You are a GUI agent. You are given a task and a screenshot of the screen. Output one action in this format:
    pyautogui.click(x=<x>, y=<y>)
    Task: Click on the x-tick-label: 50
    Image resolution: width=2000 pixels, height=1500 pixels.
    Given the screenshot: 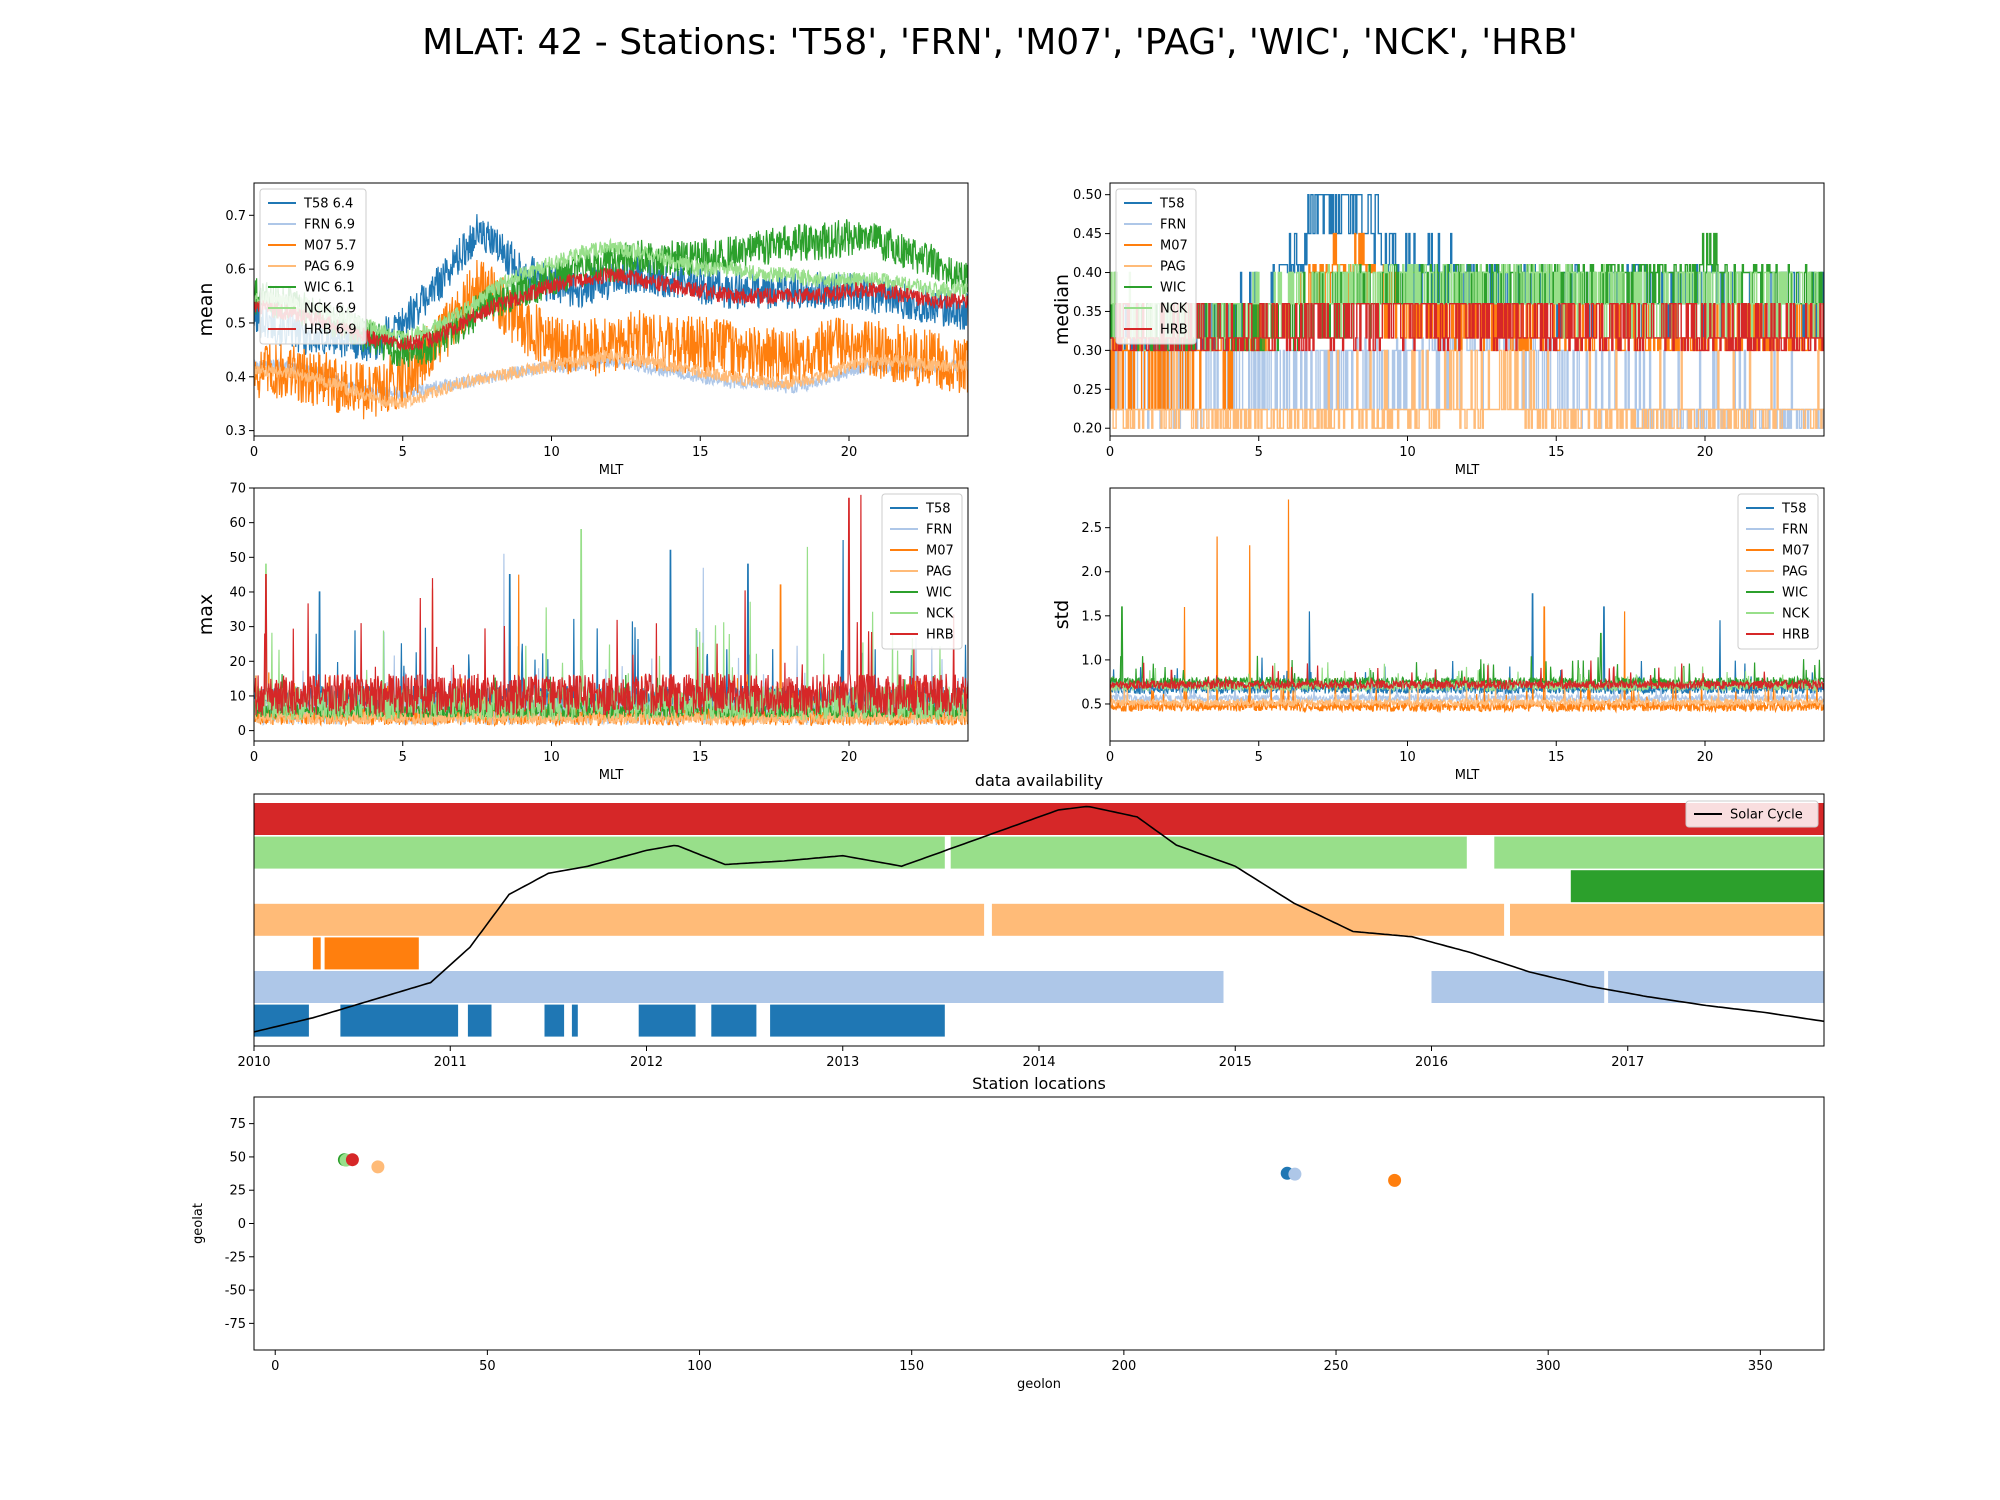 What is the action you would take?
    pyautogui.click(x=487, y=1366)
    